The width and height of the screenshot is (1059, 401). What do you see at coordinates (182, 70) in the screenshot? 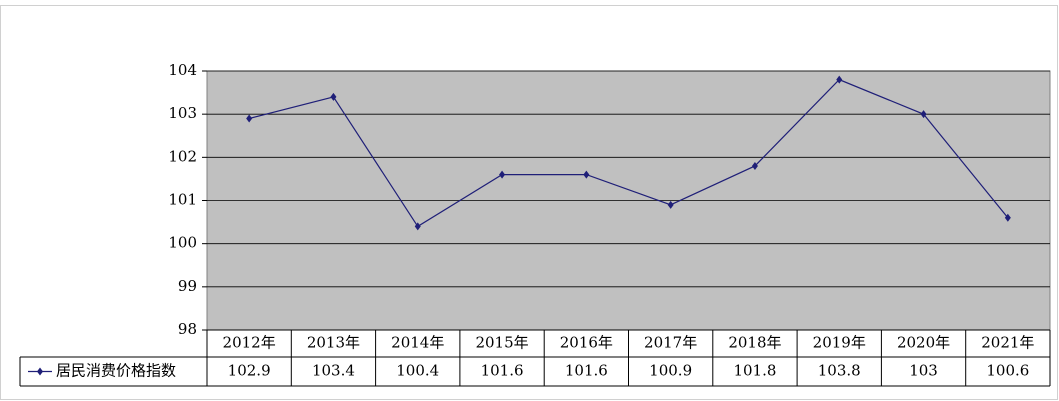
I see `y-tick-label: 104` at bounding box center [182, 70].